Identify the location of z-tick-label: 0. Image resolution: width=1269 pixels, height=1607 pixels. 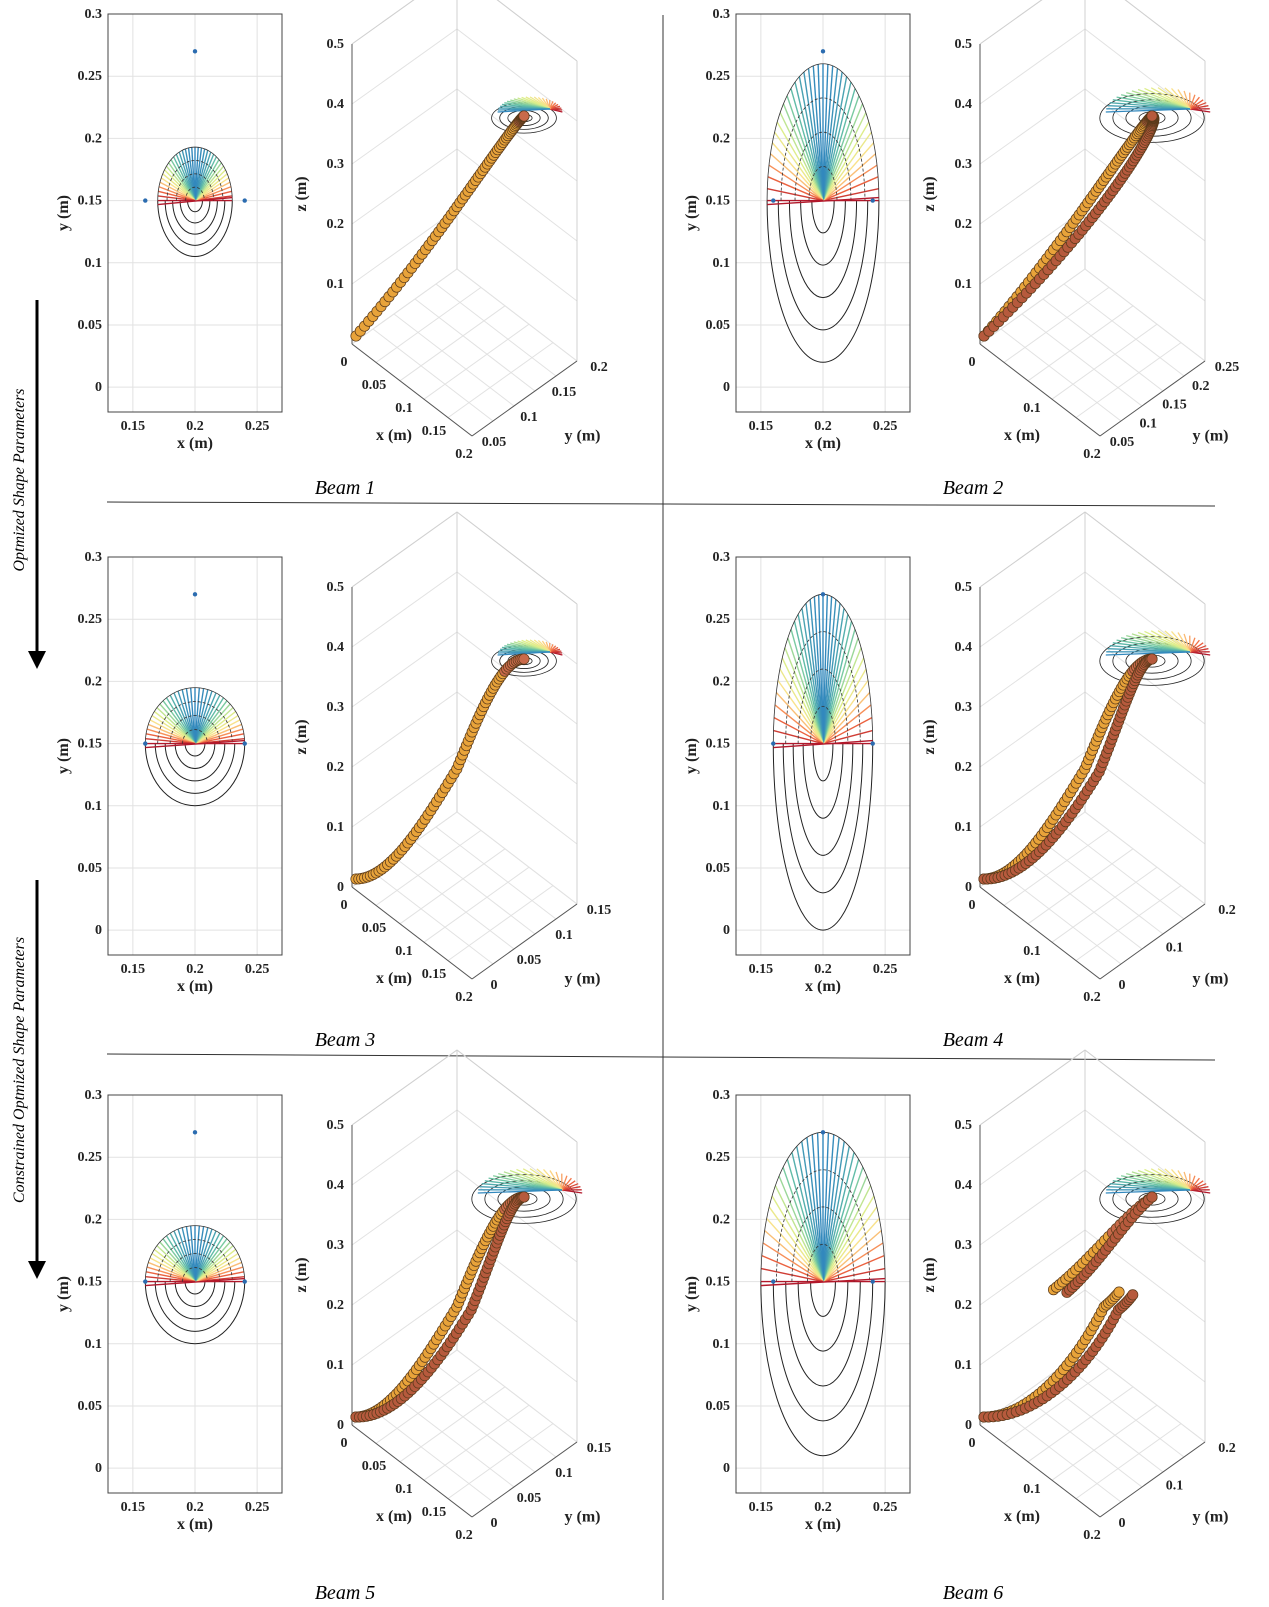
(968, 1425).